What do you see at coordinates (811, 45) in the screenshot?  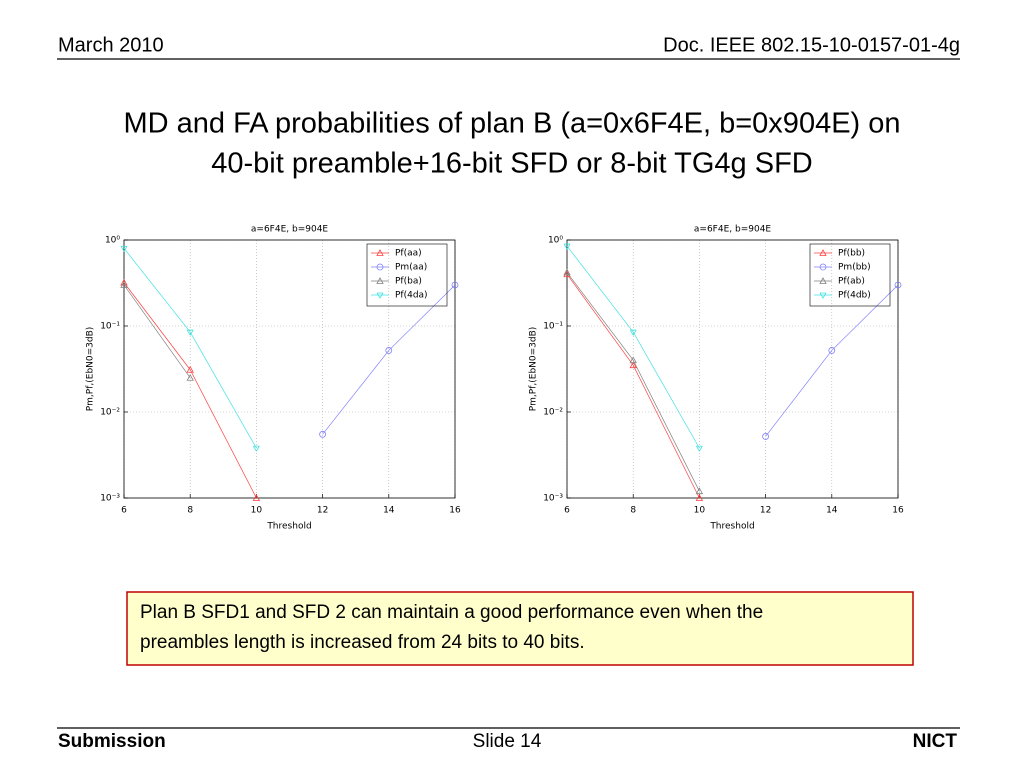 I see `header-doc: Doc. IEEE 802.15-10-0157-01-4g` at bounding box center [811, 45].